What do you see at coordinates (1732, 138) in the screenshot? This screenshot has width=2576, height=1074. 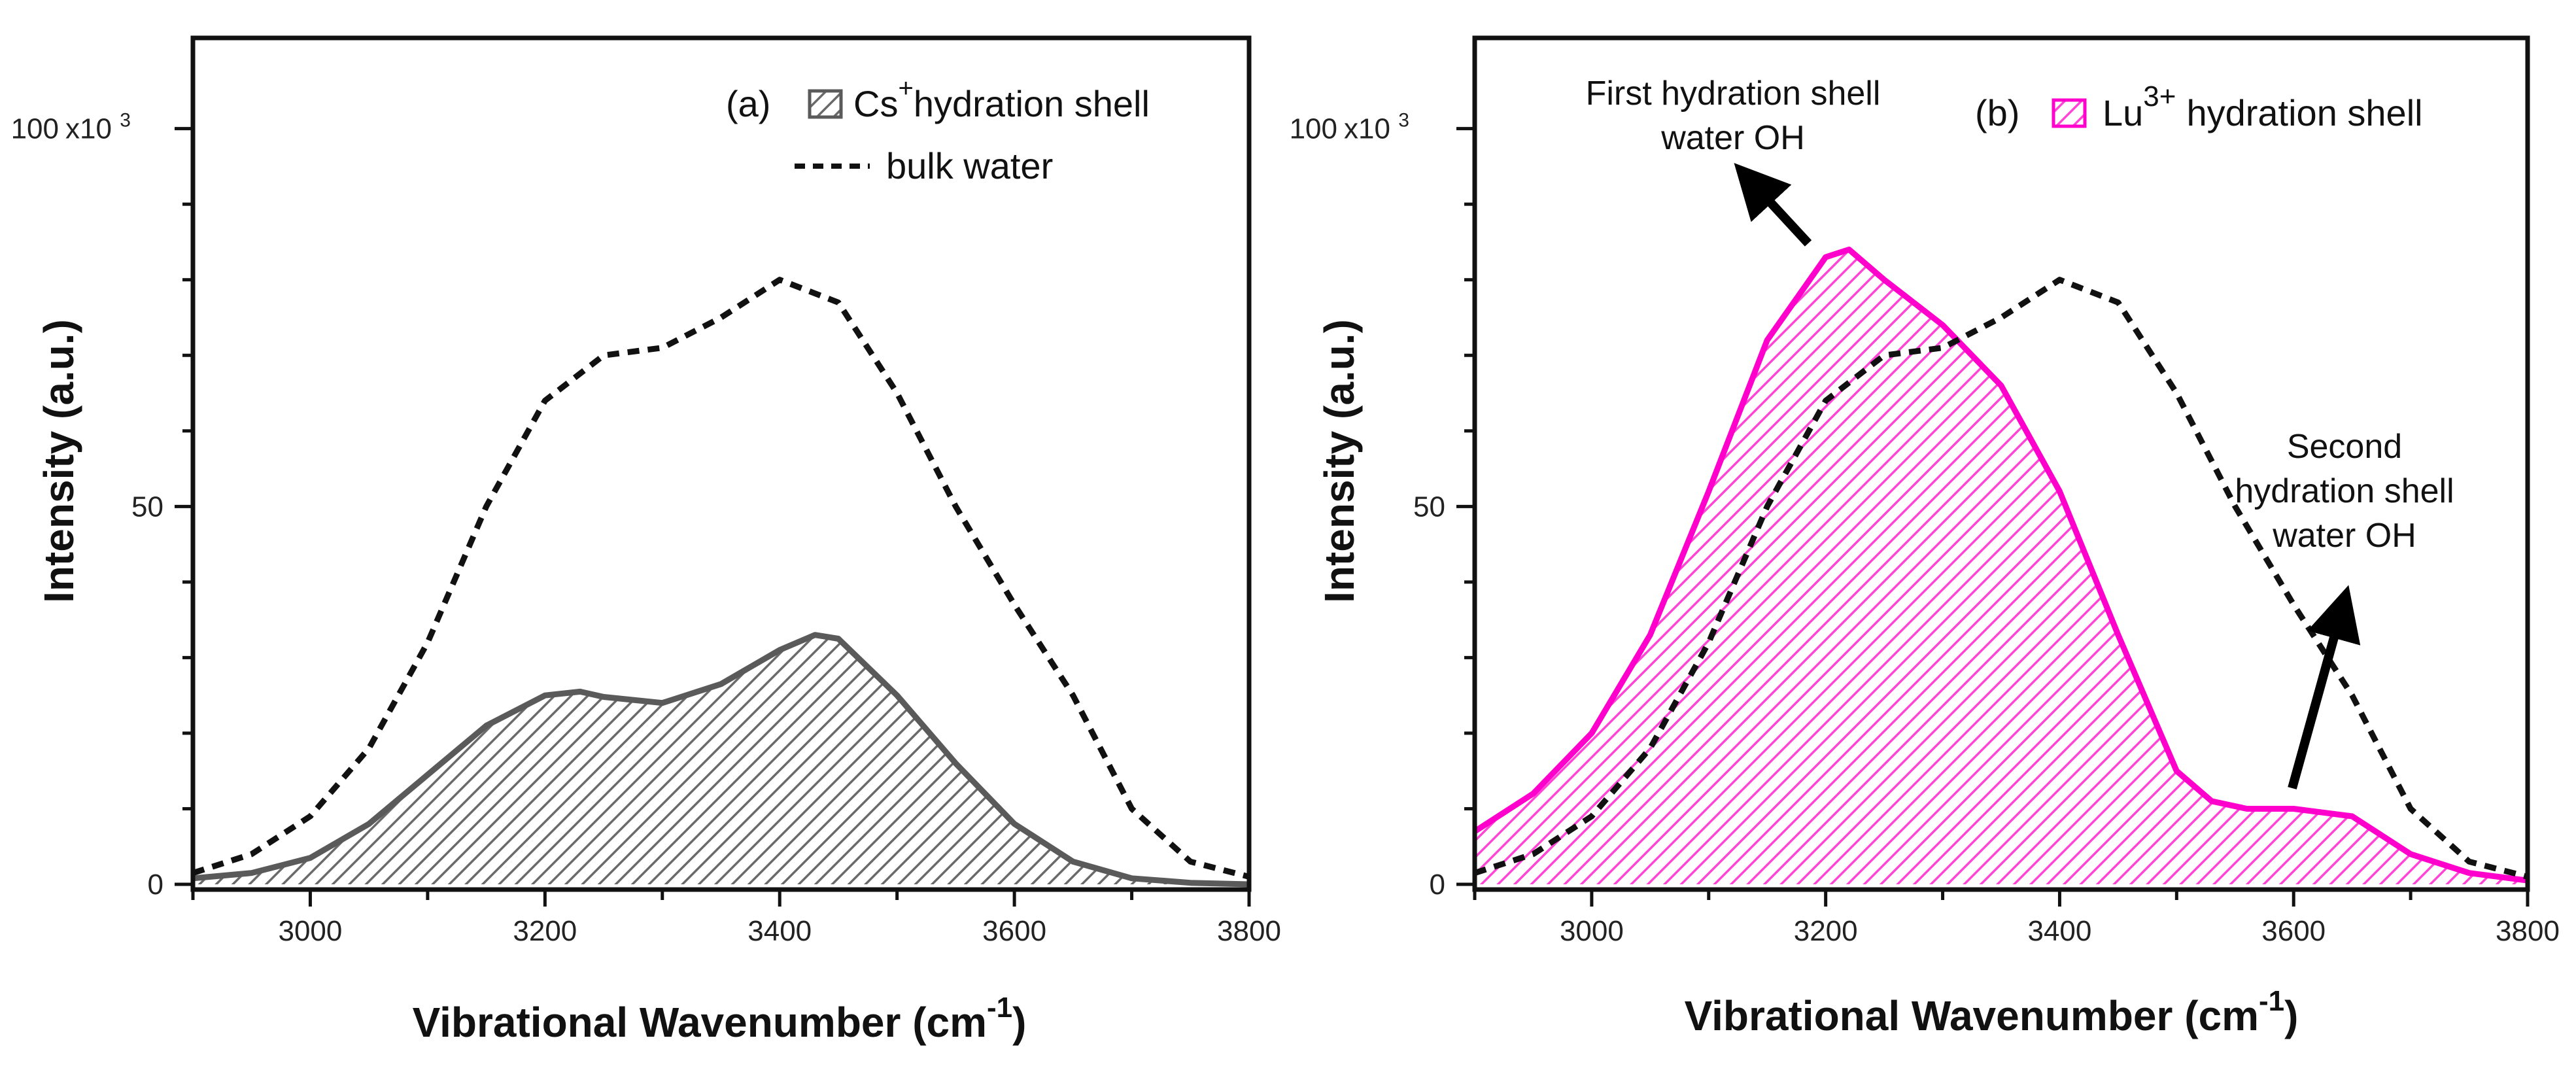 I see `annotation-first-shell-line2: water OH` at bounding box center [1732, 138].